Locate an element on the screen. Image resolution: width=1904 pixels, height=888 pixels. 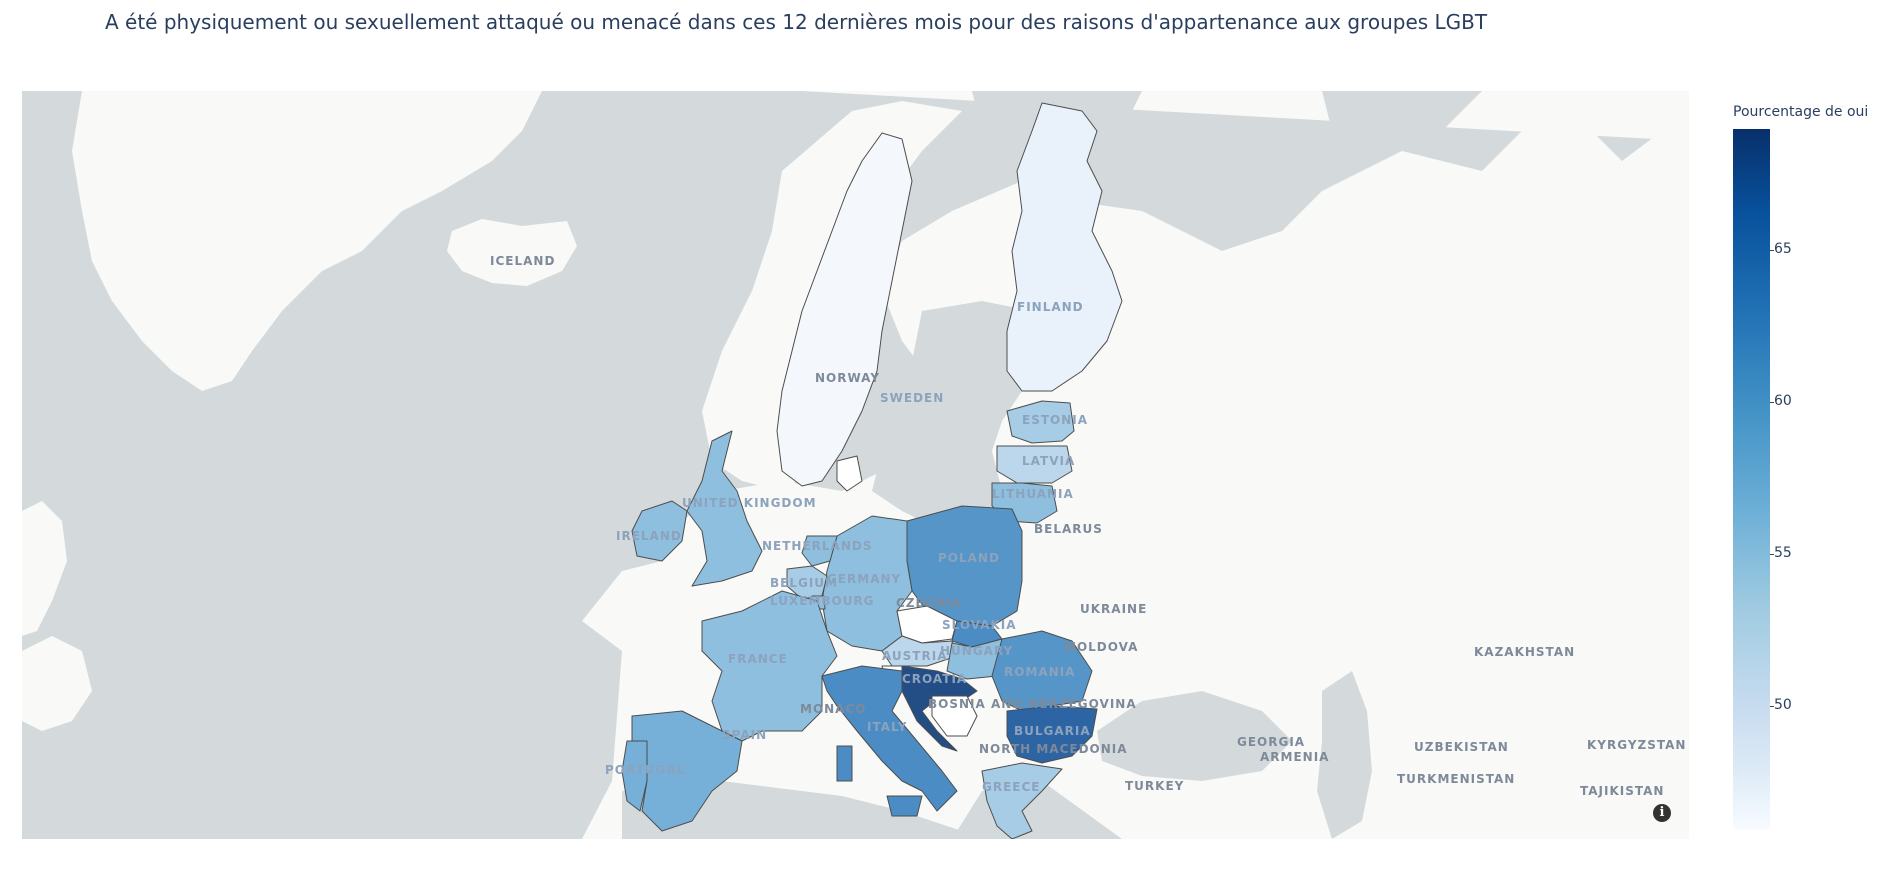
label-bulgaria: BULGARIA is located at coordinates (1052, 731).